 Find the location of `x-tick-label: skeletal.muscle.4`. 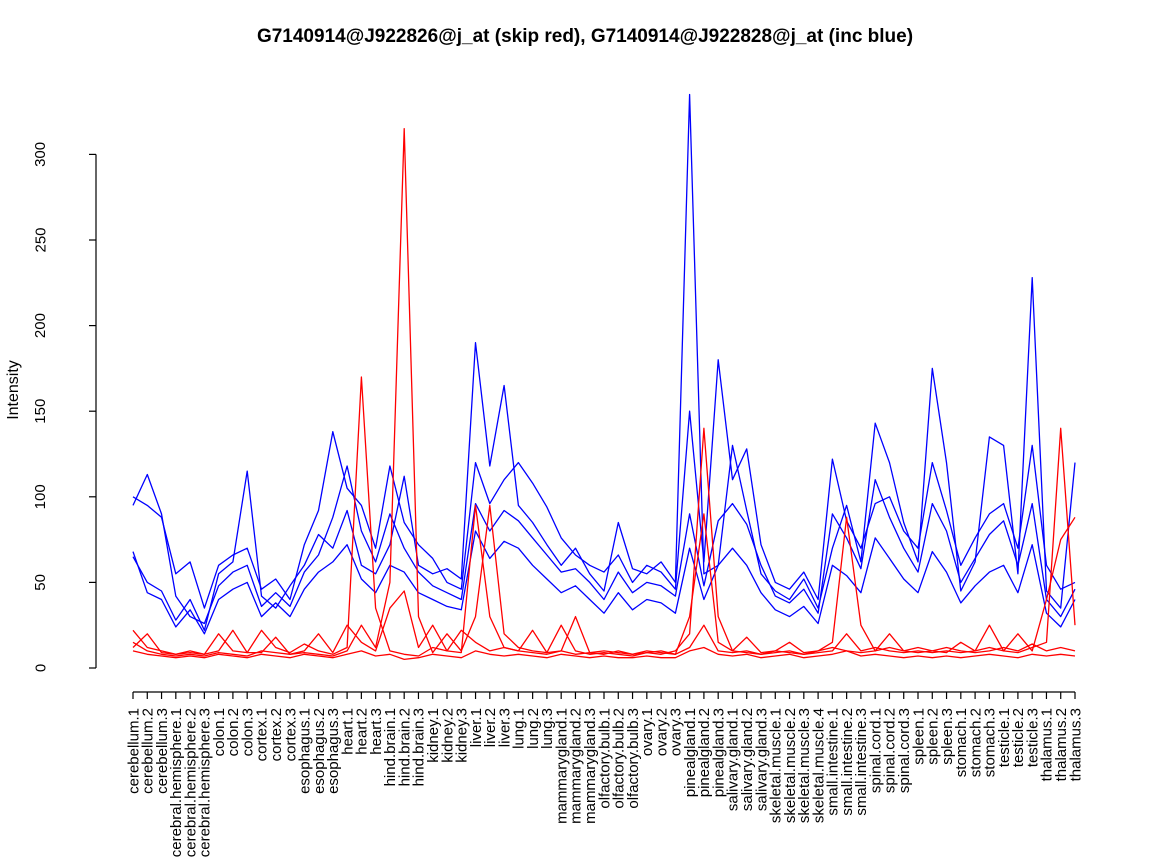

x-tick-label: skeletal.muscle.4 is located at coordinates (818, 765).